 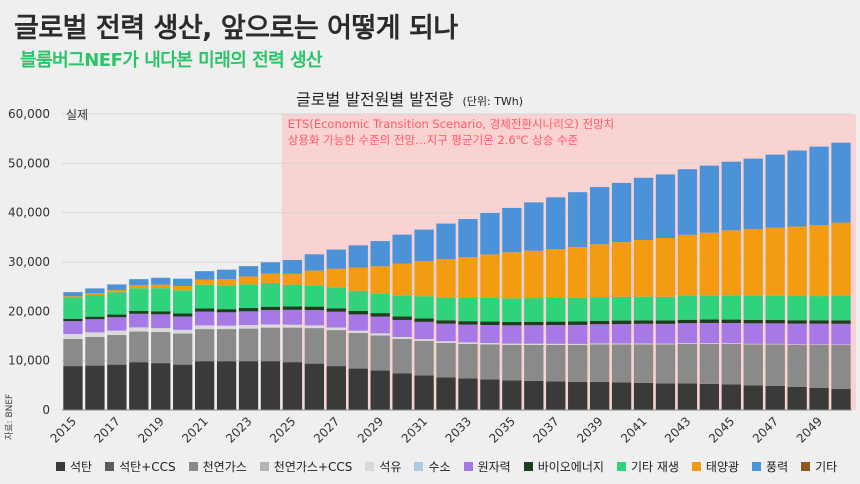 I want to click on bar-segment-s9-2050, so click(x=841, y=259).